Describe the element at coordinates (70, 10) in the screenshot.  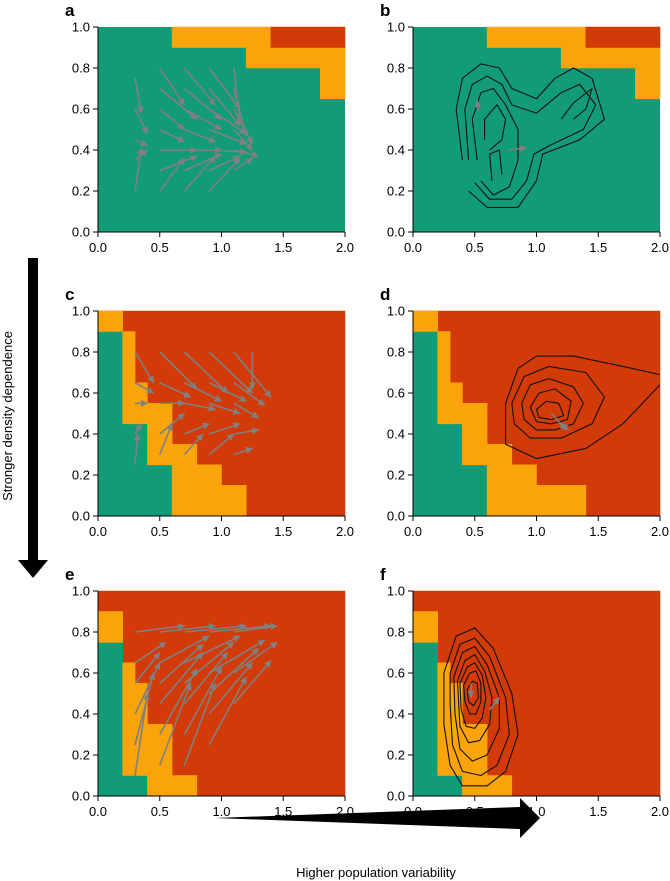
I see `panel-letter: a` at that location.